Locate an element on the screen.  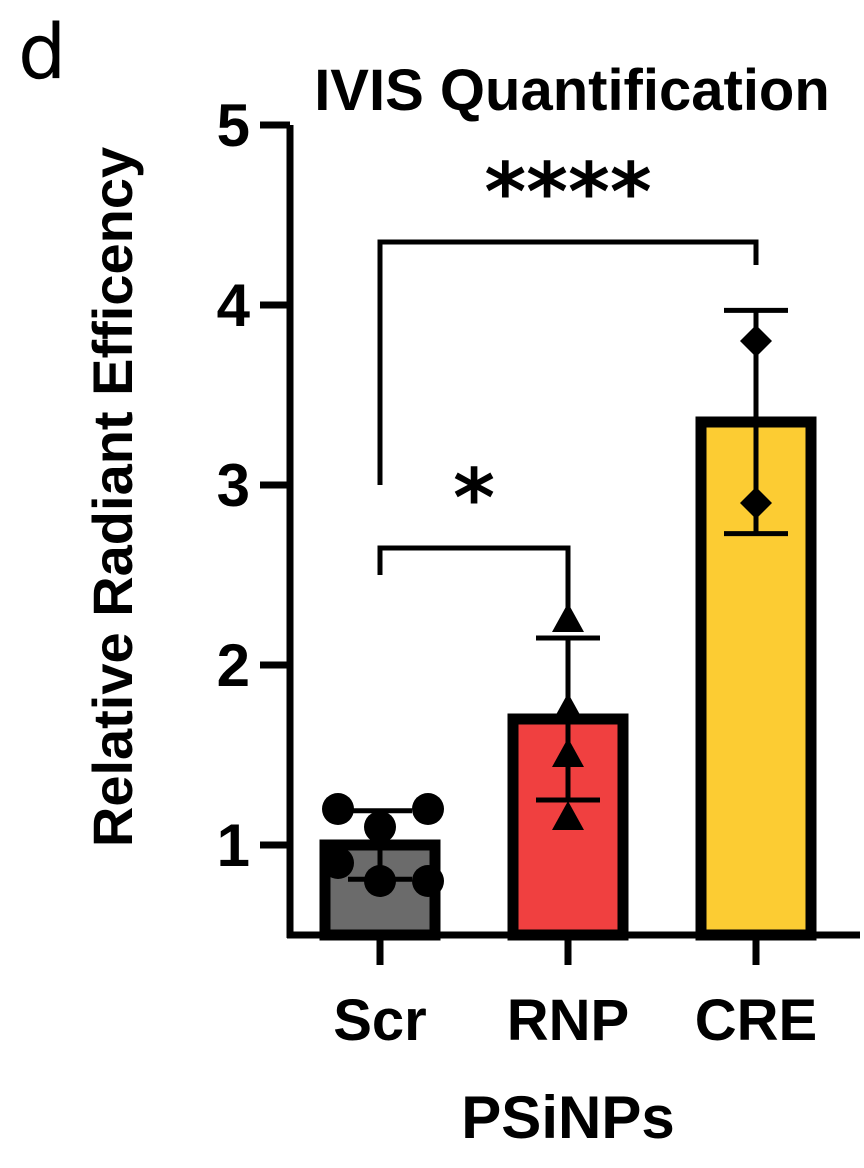
y-tick-label: 1 is located at coordinates (233, 845).